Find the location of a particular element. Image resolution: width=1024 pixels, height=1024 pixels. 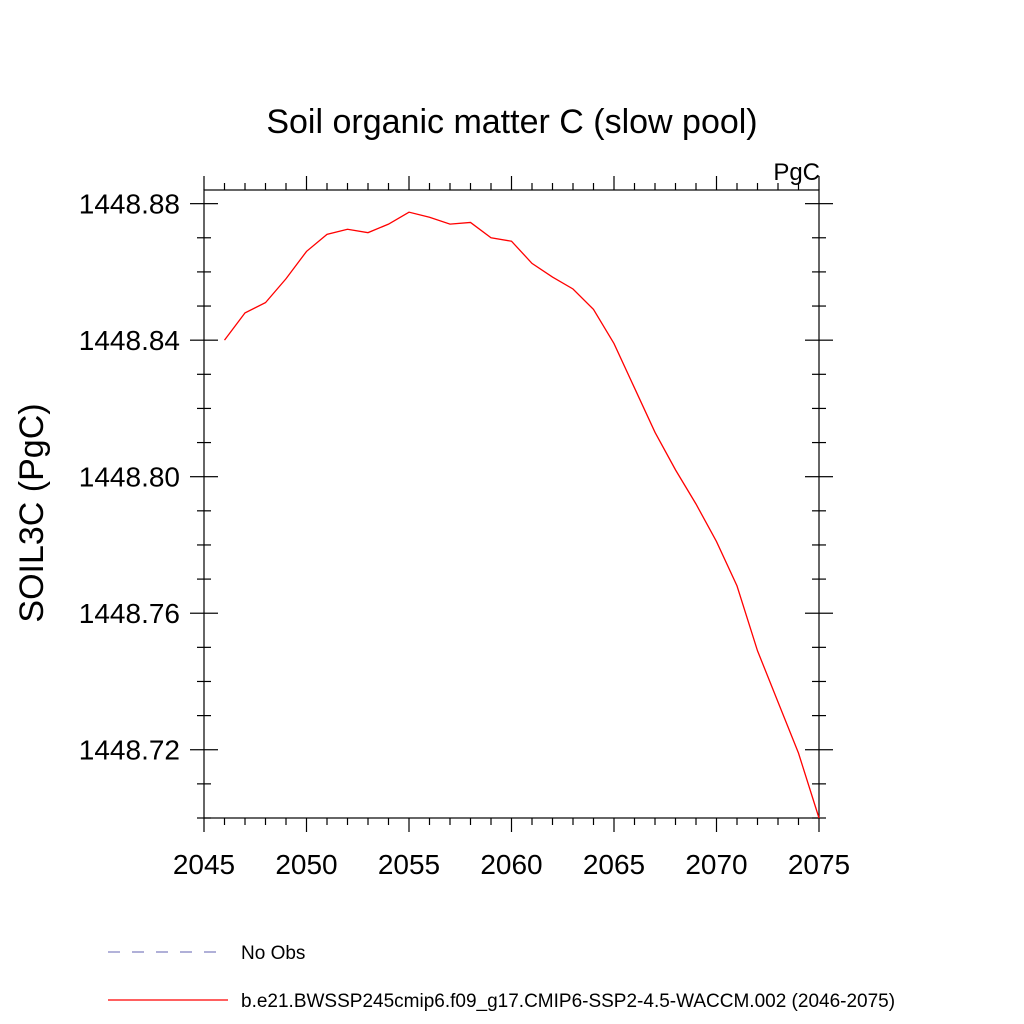

x-tick-label: 2070 is located at coordinates (716, 864).